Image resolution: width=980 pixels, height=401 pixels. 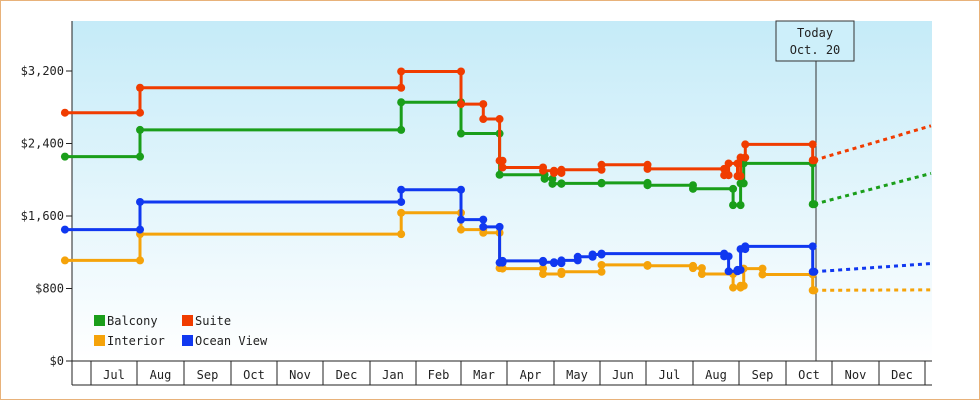 What do you see at coordinates (49, 289) in the screenshot?
I see `y-tick-label: $800` at bounding box center [49, 289].